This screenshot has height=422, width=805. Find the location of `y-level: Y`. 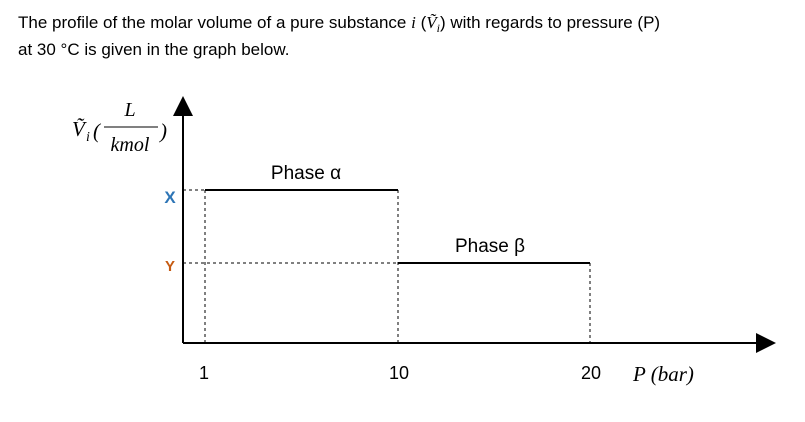

y-level: Y is located at coordinates (170, 266).